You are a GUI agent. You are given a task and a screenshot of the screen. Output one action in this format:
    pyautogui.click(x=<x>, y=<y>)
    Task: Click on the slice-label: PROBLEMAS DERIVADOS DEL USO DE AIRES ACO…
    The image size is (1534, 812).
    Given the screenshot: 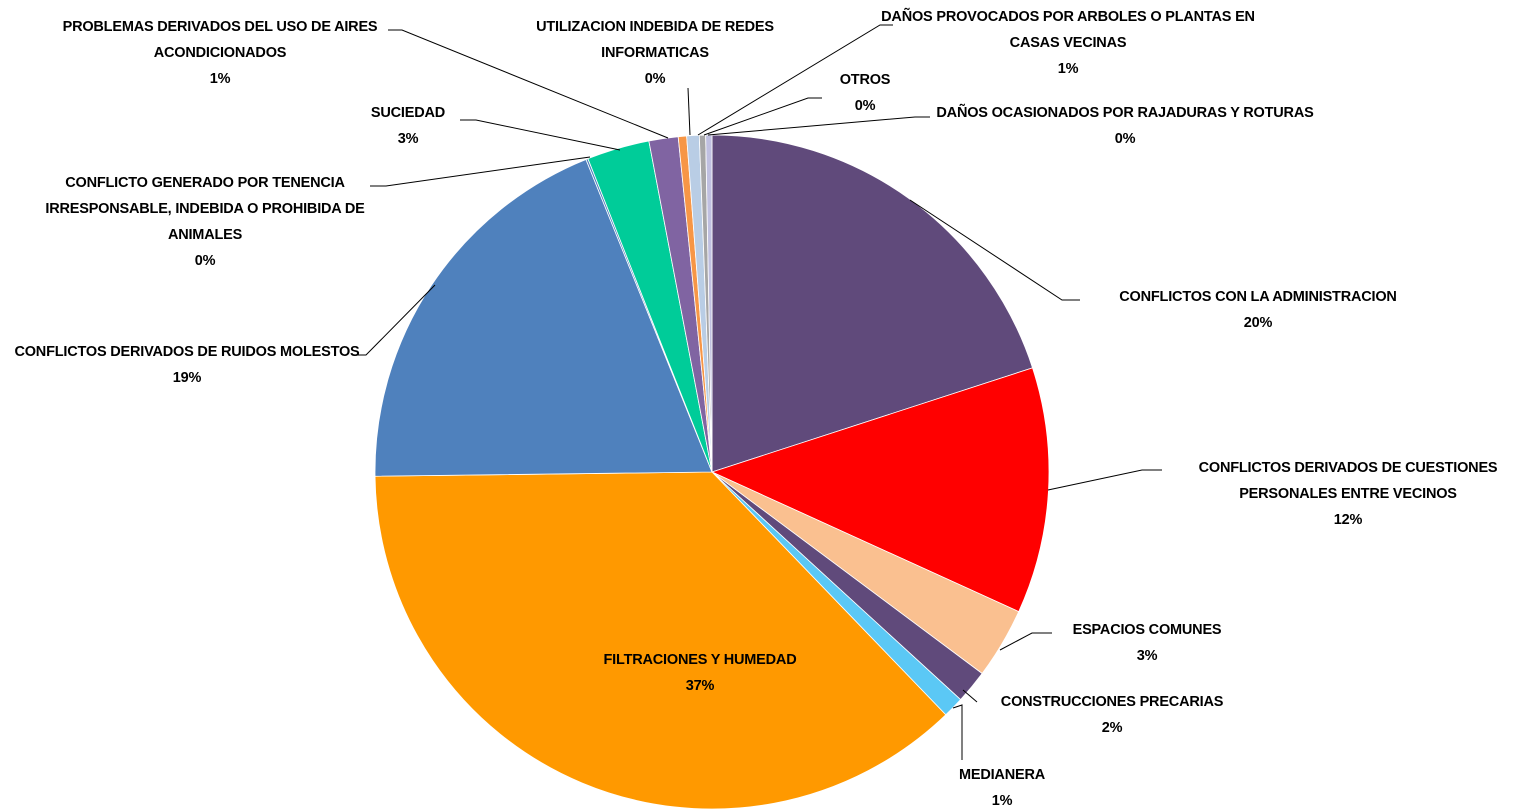 What is the action you would take?
    pyautogui.click(x=220, y=53)
    